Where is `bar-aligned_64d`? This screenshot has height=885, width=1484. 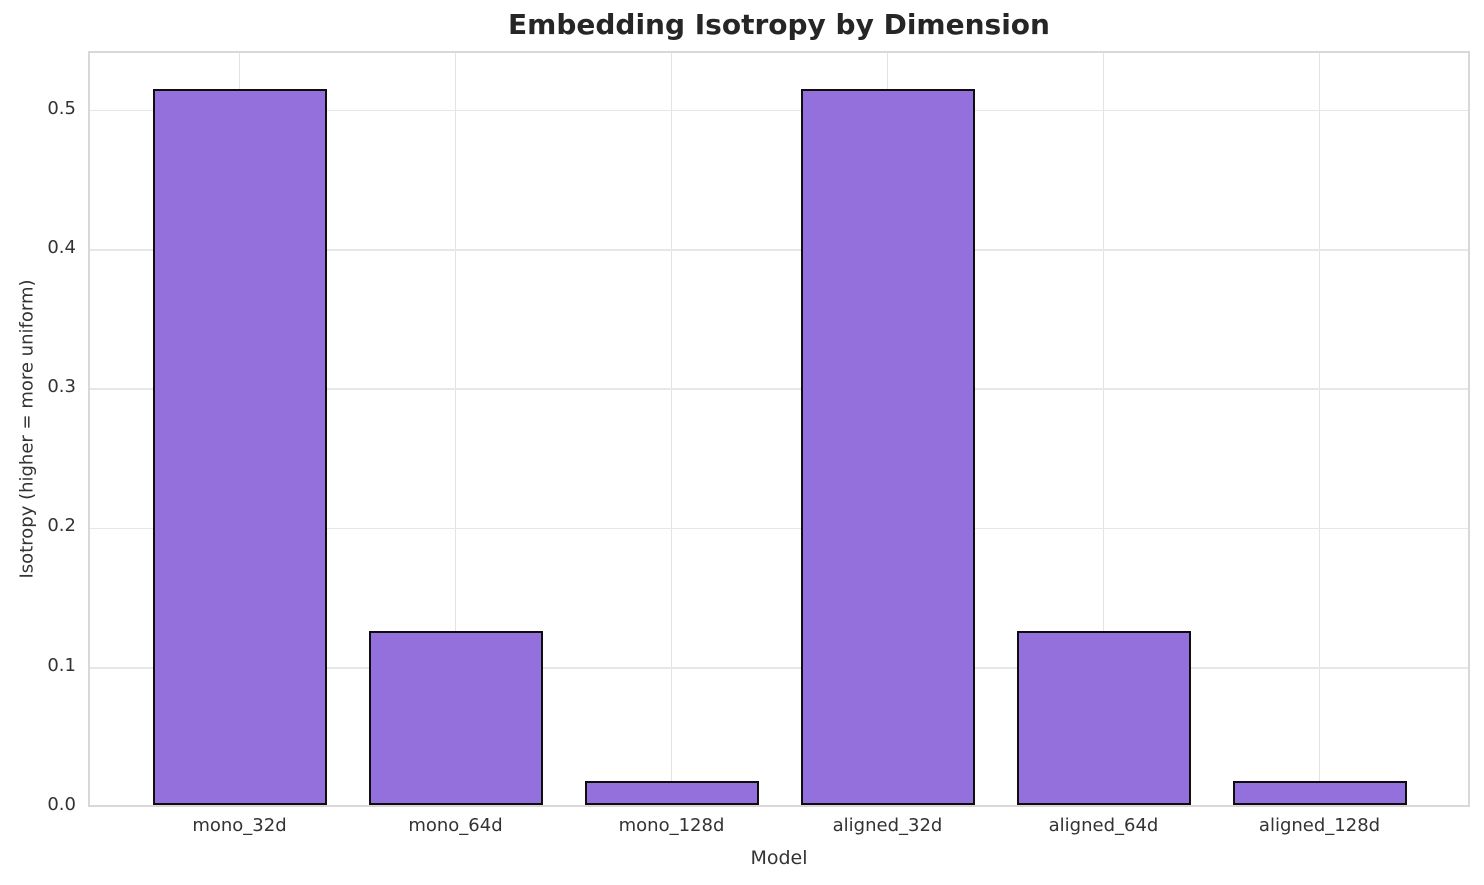 bar-aligned_64d is located at coordinates (1103, 717).